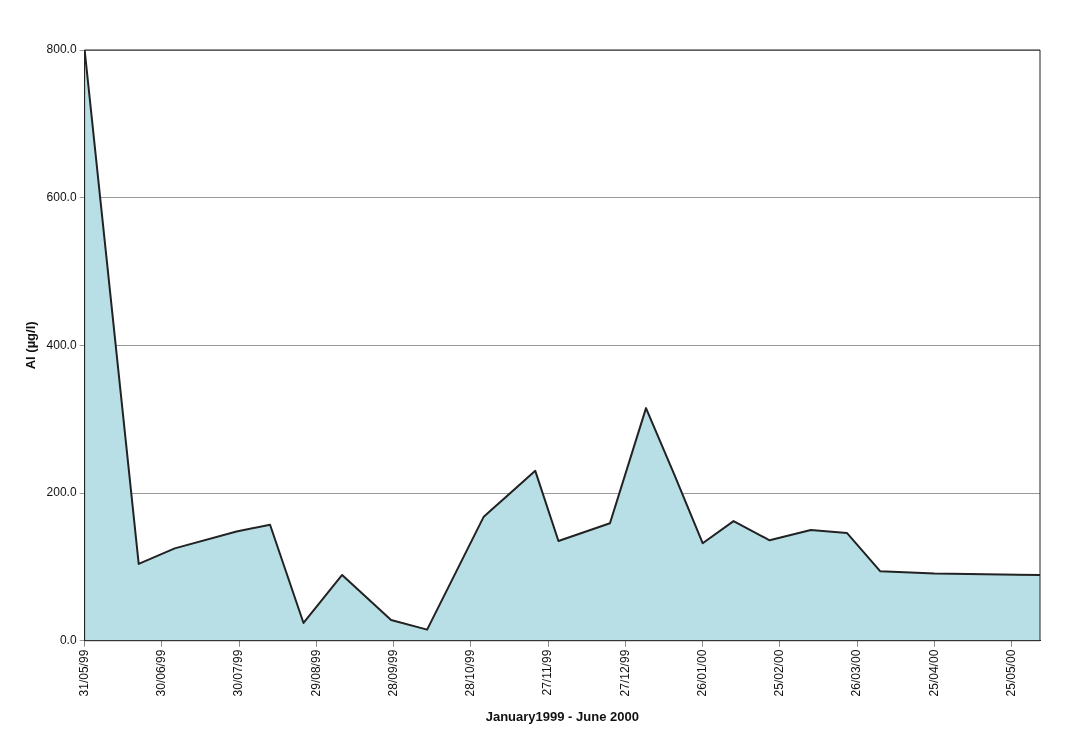 The image size is (1090, 749). What do you see at coordinates (161, 673) in the screenshot?
I see `x-tick-label: 30/06/99` at bounding box center [161, 673].